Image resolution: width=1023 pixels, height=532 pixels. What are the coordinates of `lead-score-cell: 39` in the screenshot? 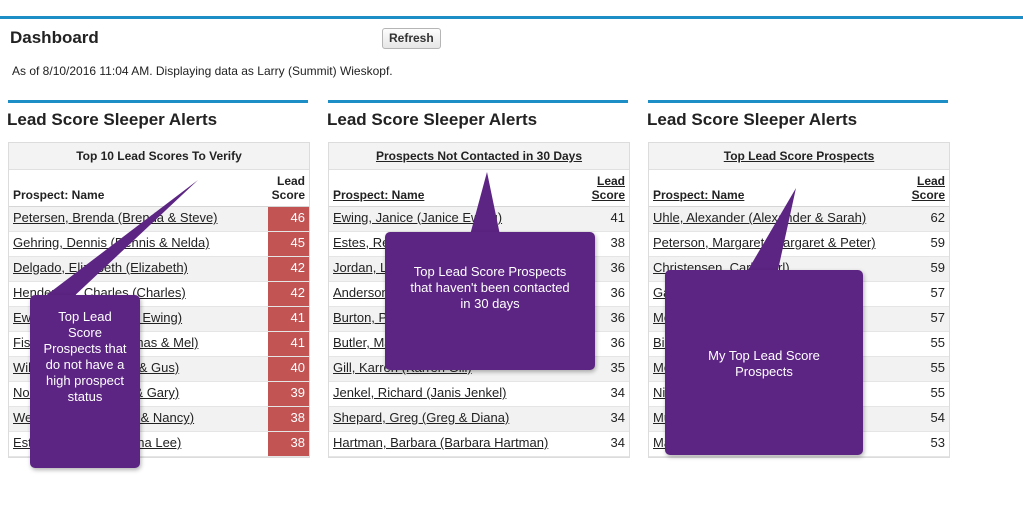 It's located at (288, 394).